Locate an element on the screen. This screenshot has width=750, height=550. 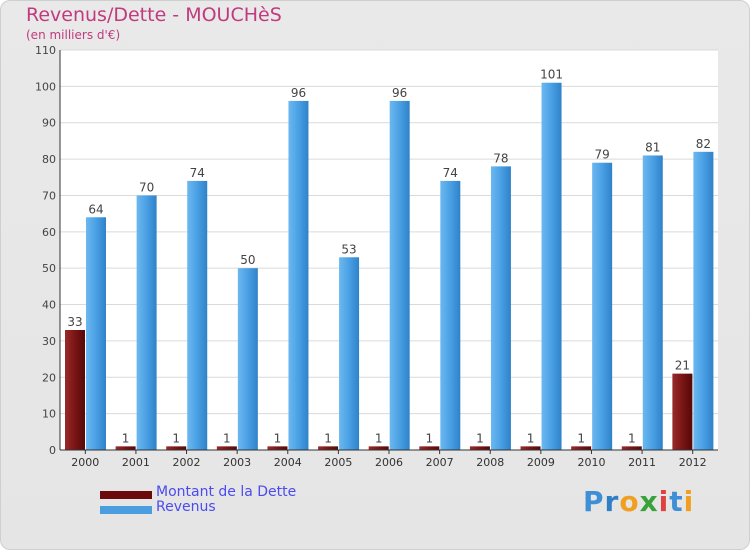
x-tick-label: 2003 is located at coordinates (237, 462).